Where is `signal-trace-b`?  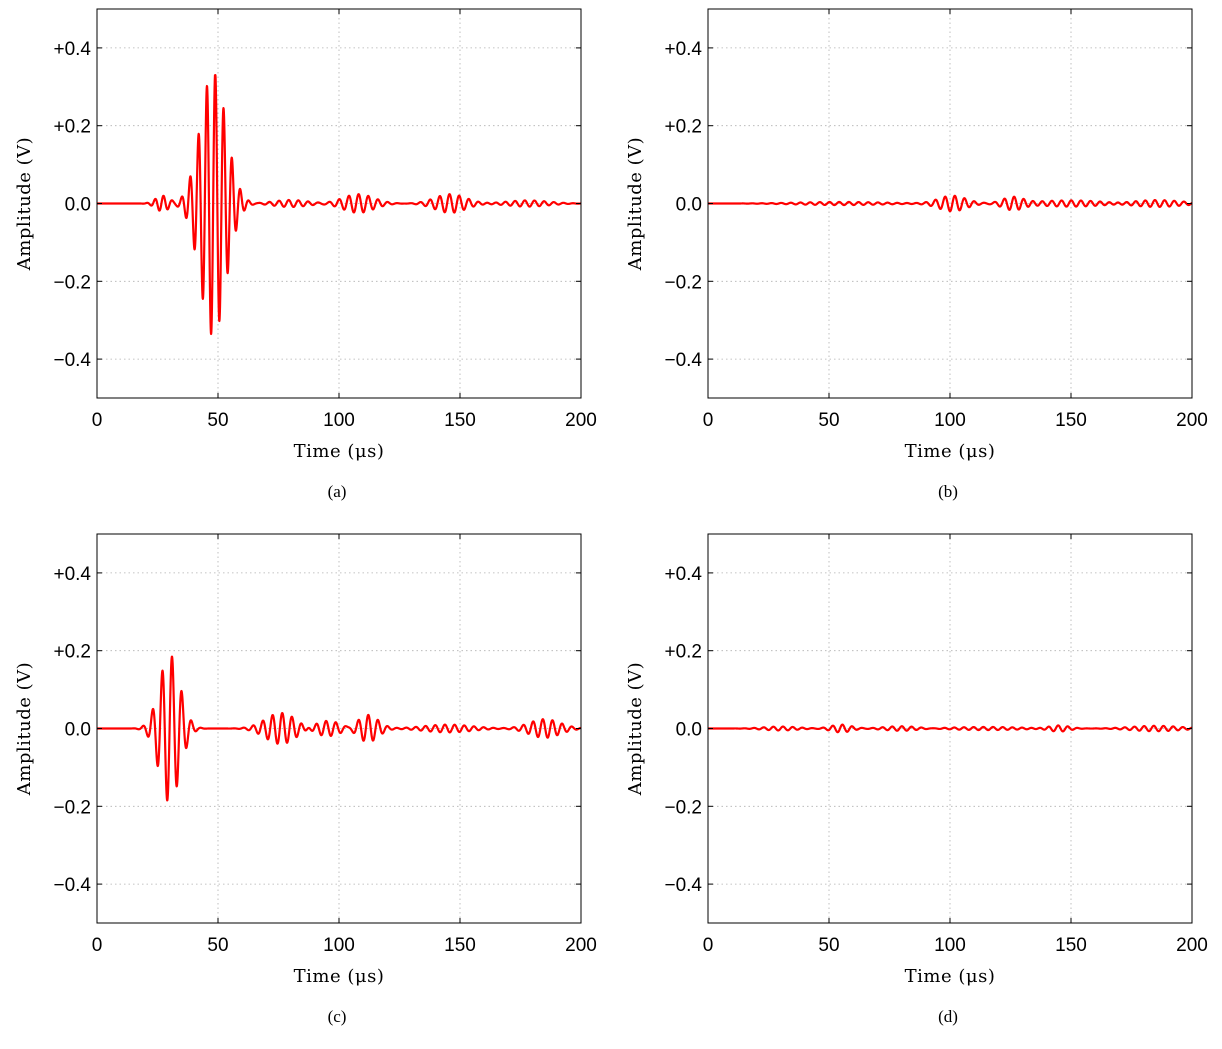 signal-trace-b is located at coordinates (950, 203).